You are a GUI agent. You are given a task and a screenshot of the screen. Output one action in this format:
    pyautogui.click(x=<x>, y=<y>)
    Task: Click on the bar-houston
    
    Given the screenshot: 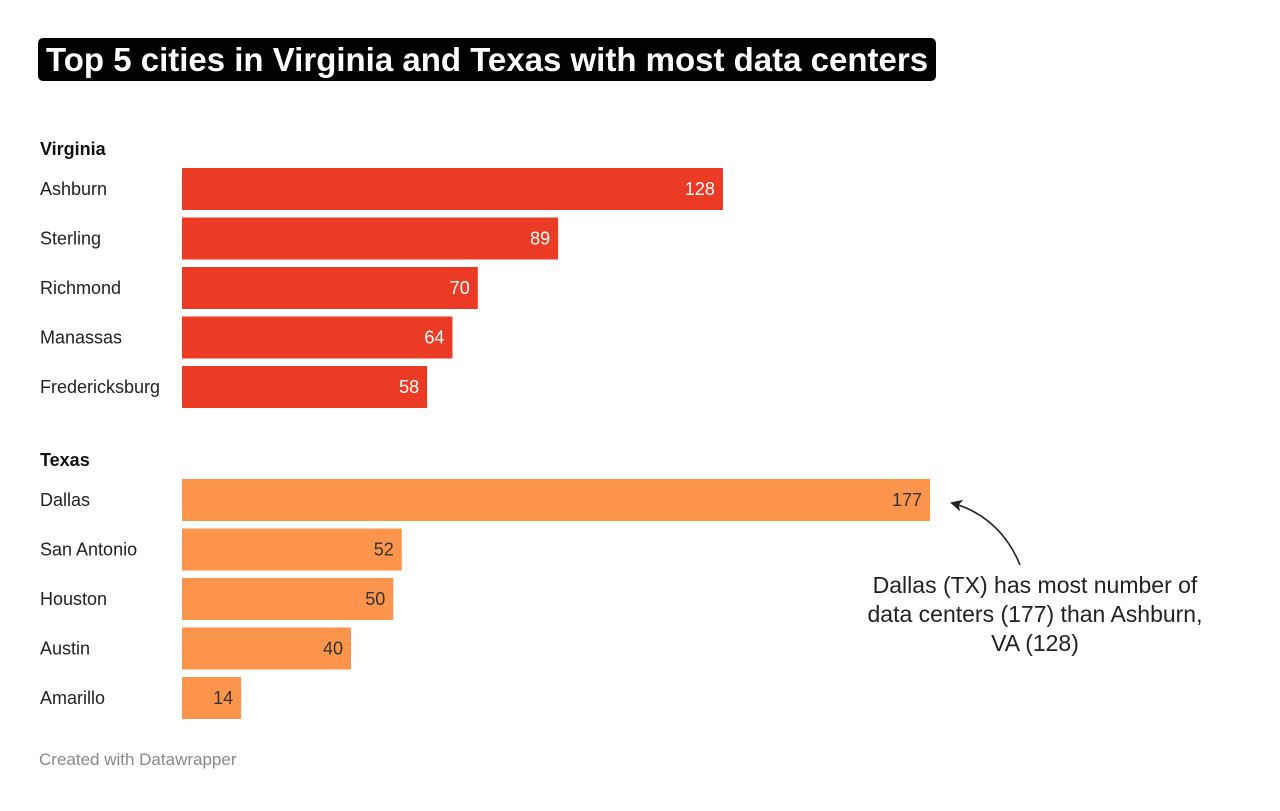 What is the action you would take?
    pyautogui.click(x=288, y=599)
    